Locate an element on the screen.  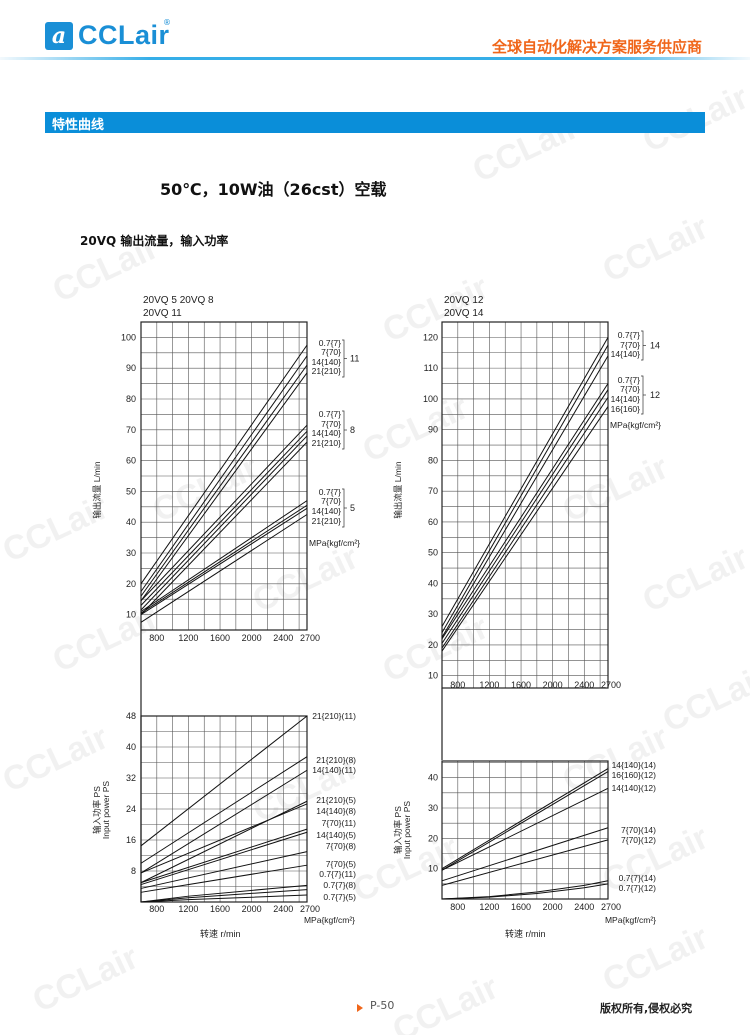
y-axis-label: 输出流量 L/min is located at coordinates (97, 489).